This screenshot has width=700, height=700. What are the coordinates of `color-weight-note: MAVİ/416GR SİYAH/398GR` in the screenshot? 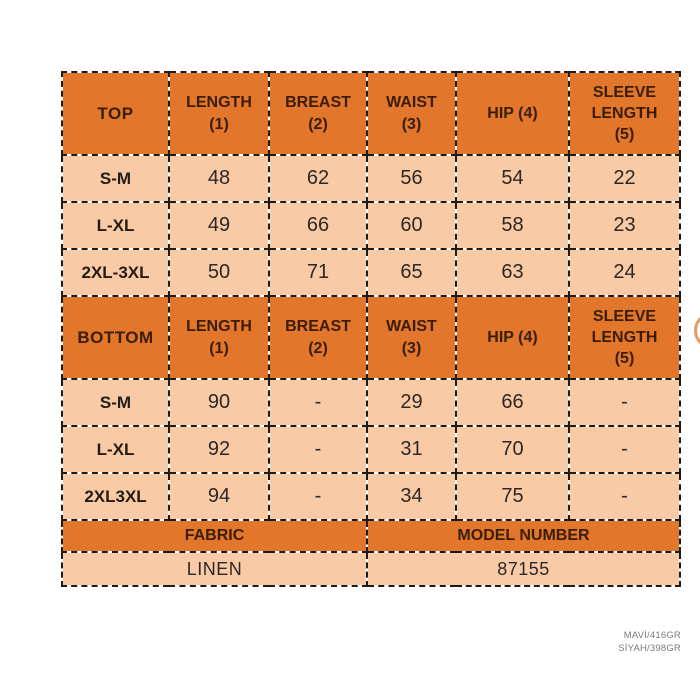 It's located at (649, 642).